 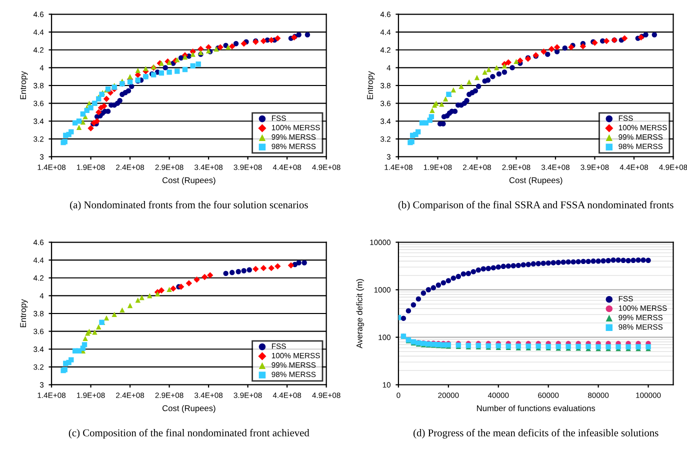 I want to click on text: (d) Progress of the mean deficits of the infeasible solutions, so click(x=536, y=433).